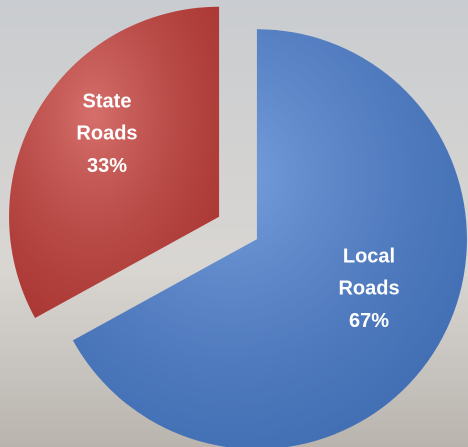 Image resolution: width=468 pixels, height=447 pixels. Describe the element at coordinates (107, 166) in the screenshot. I see `slice-value-label: 33%` at that location.